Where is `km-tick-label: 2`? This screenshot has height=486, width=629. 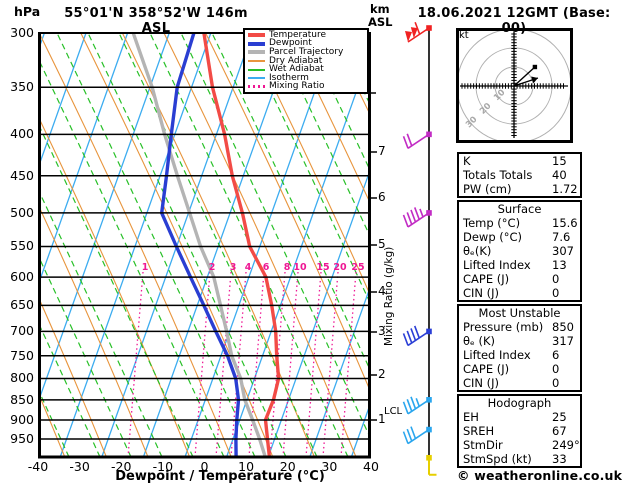
km-tick-label: 2 is located at coordinates (382, 374).